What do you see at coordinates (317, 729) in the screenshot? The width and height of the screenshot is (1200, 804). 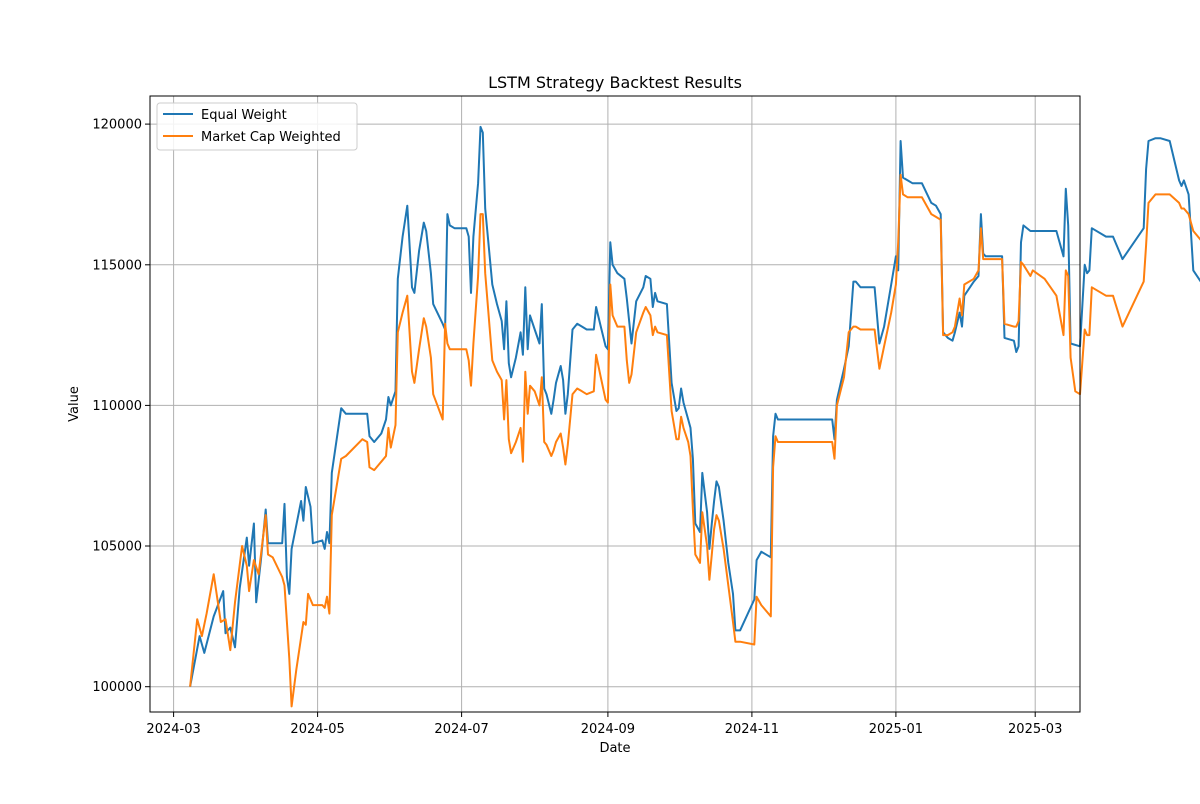 I see `x-tick-label: 2024-05` at bounding box center [317, 729].